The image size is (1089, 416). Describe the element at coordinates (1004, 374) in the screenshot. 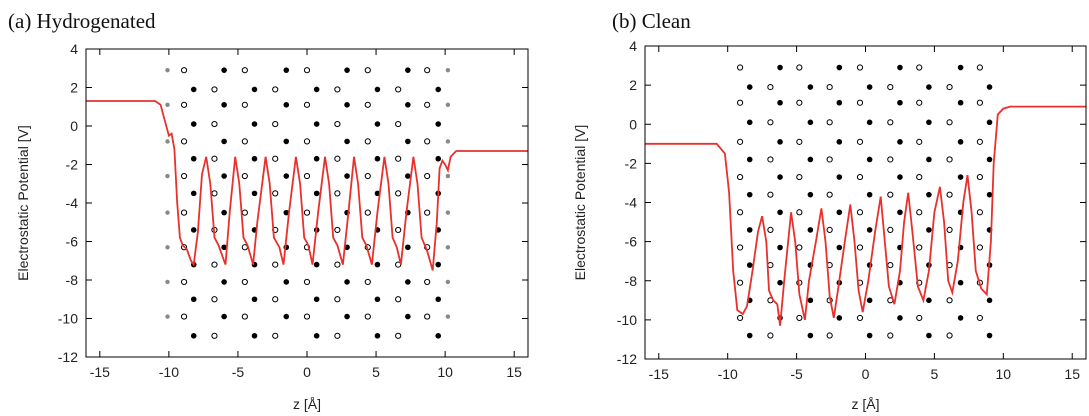

I see `x-tick-label: 10` at that location.